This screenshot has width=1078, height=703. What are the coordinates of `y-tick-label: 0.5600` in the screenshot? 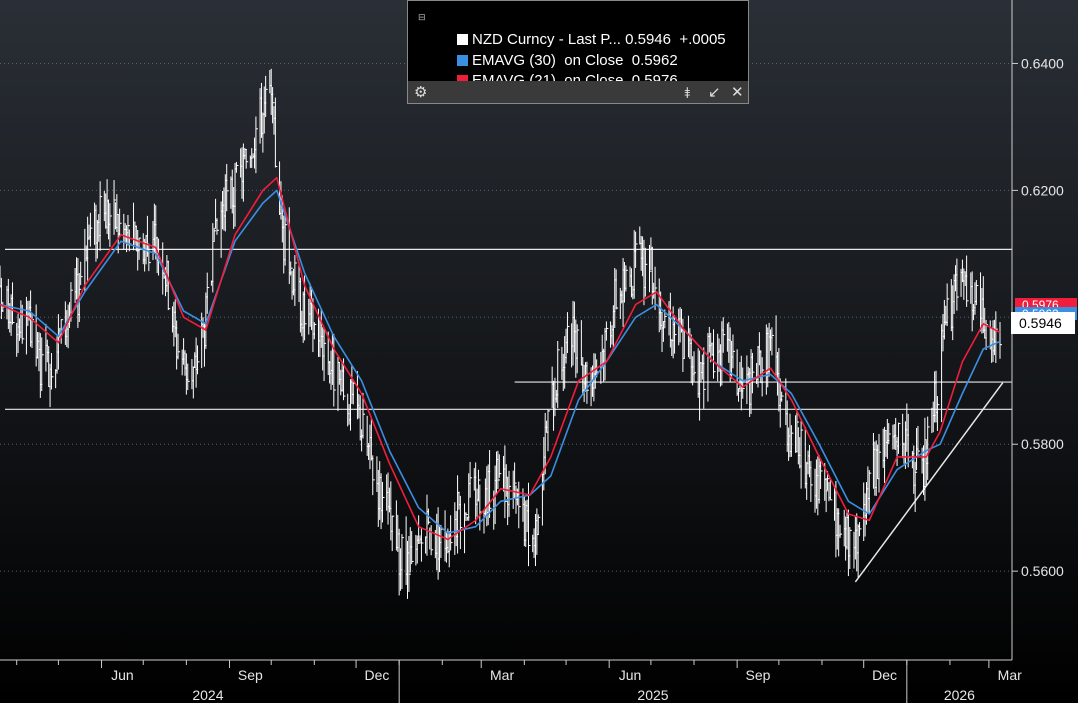 It's located at (1042, 571).